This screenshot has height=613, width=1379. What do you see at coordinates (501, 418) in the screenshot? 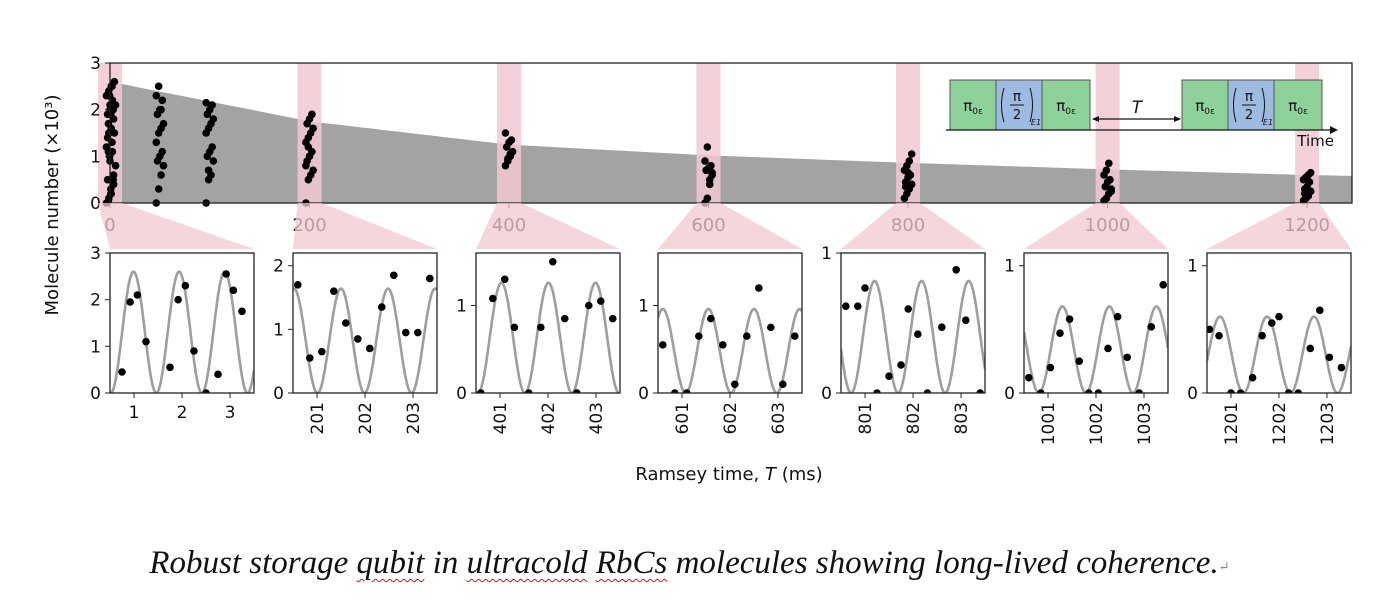
I see `x-tick-label: 401` at bounding box center [501, 418].